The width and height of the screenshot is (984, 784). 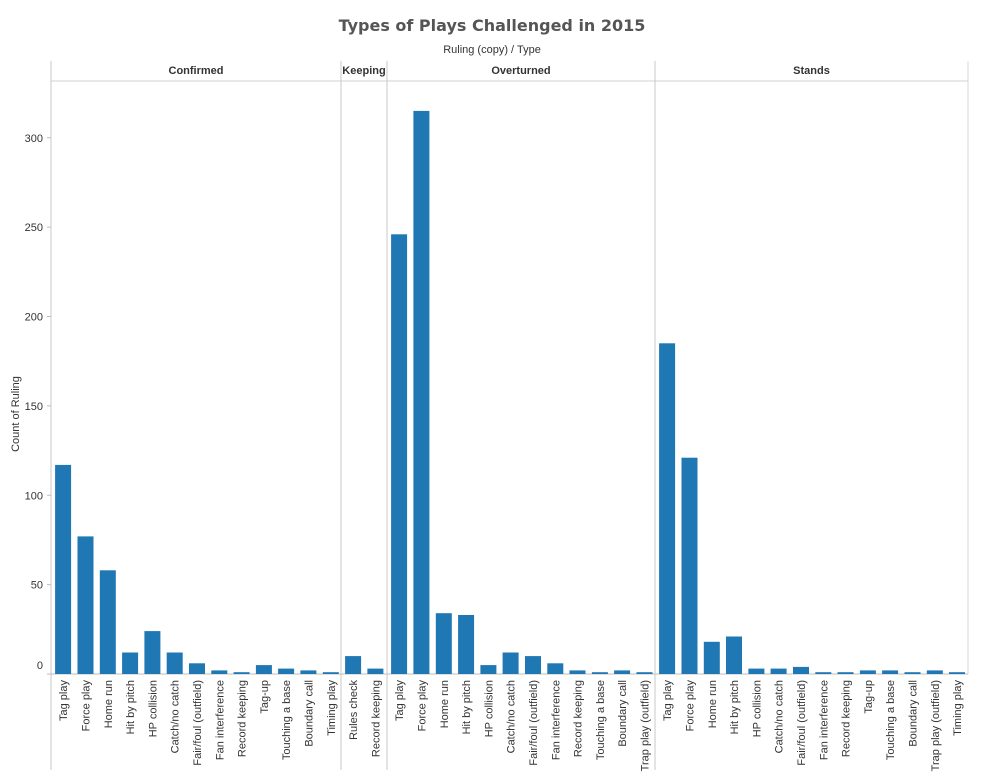 What do you see at coordinates (492, 25) in the screenshot?
I see `chart-title: Types of Plays Challenged in 2015` at bounding box center [492, 25].